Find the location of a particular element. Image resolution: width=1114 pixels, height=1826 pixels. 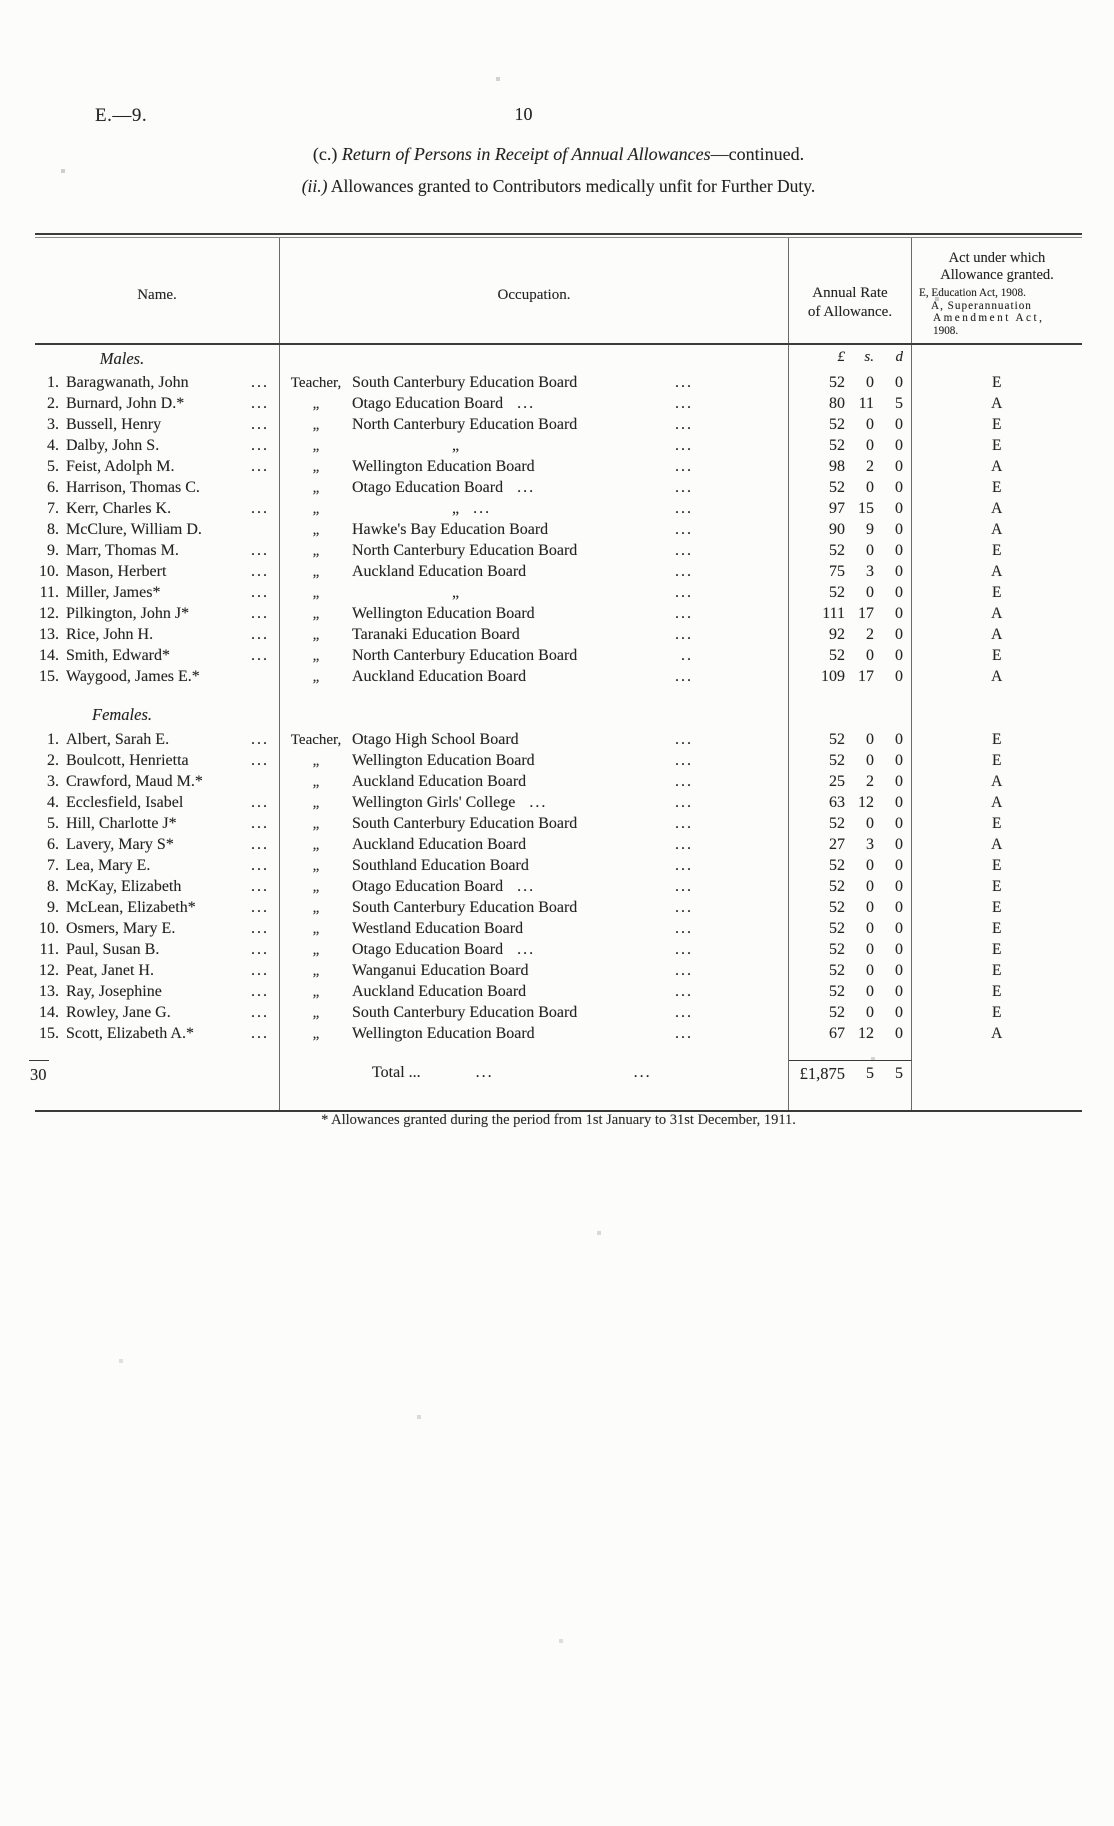

amount: 75 3 0 is located at coordinates (850, 571).